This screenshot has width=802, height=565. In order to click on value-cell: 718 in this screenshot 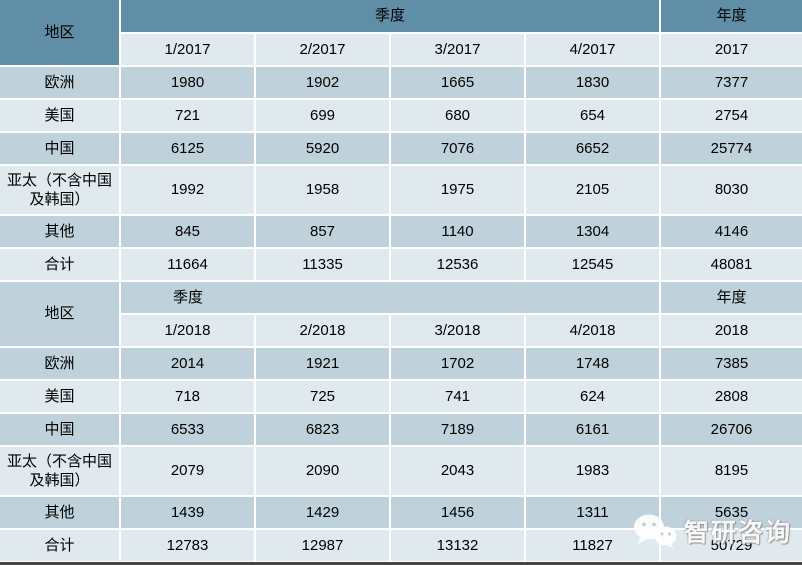, I will do `click(187, 396)`.